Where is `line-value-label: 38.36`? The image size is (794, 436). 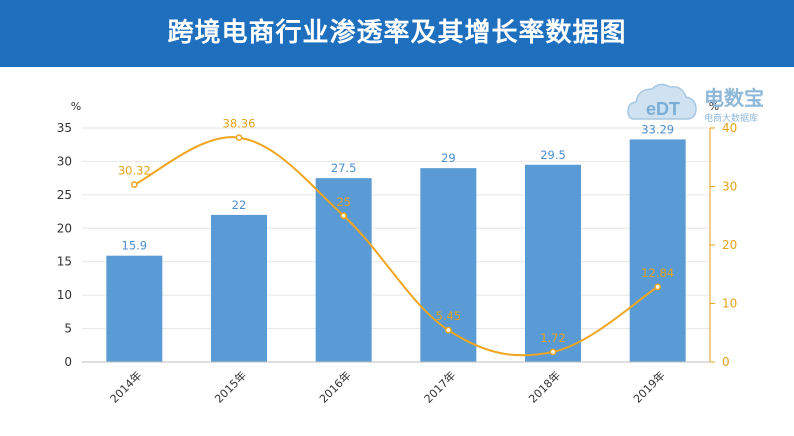 line-value-label: 38.36 is located at coordinates (239, 124).